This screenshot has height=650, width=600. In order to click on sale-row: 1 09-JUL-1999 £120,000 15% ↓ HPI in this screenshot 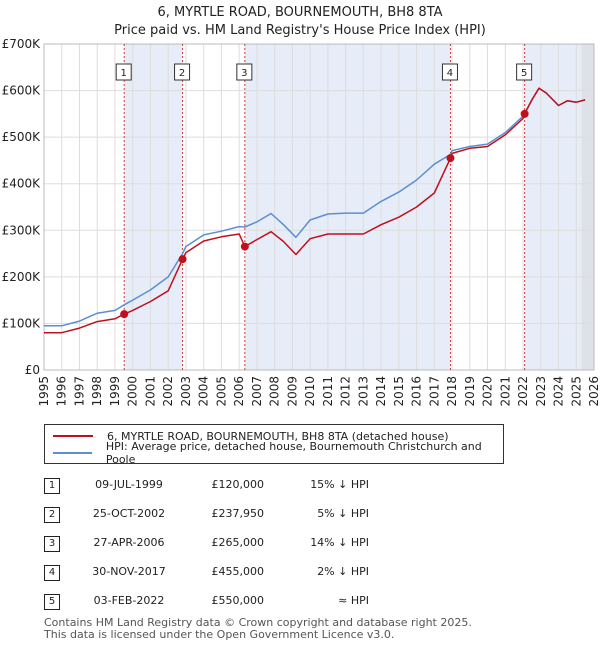, I will do `click(214, 487)`.